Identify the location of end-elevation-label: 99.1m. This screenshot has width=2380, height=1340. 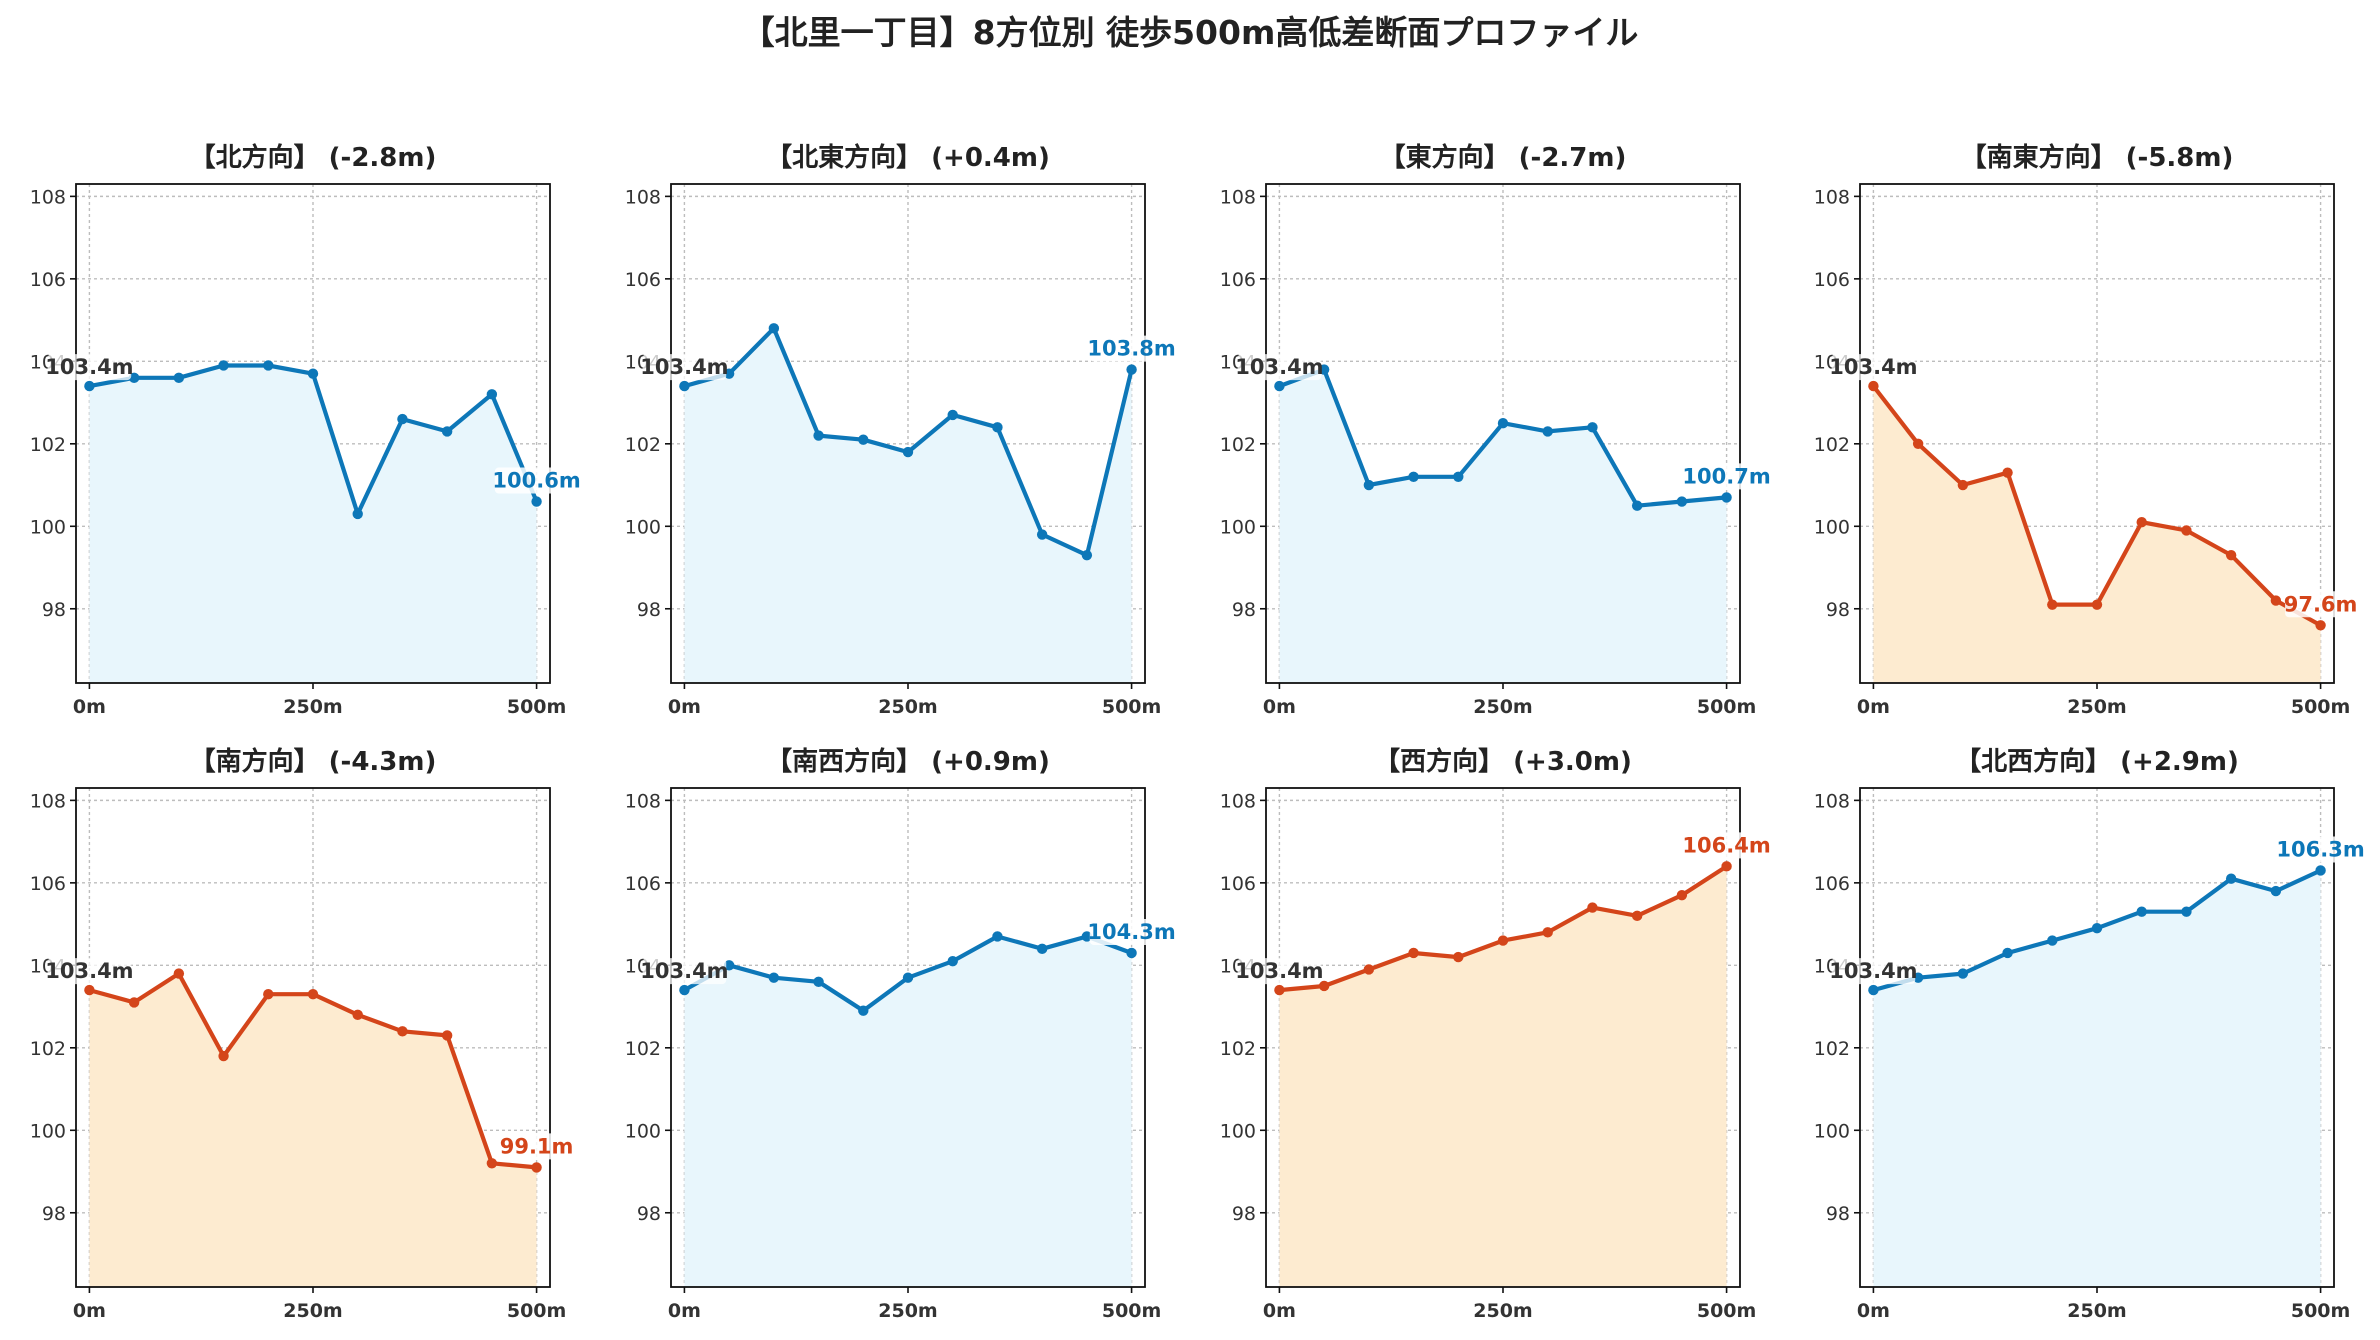
(537, 1146).